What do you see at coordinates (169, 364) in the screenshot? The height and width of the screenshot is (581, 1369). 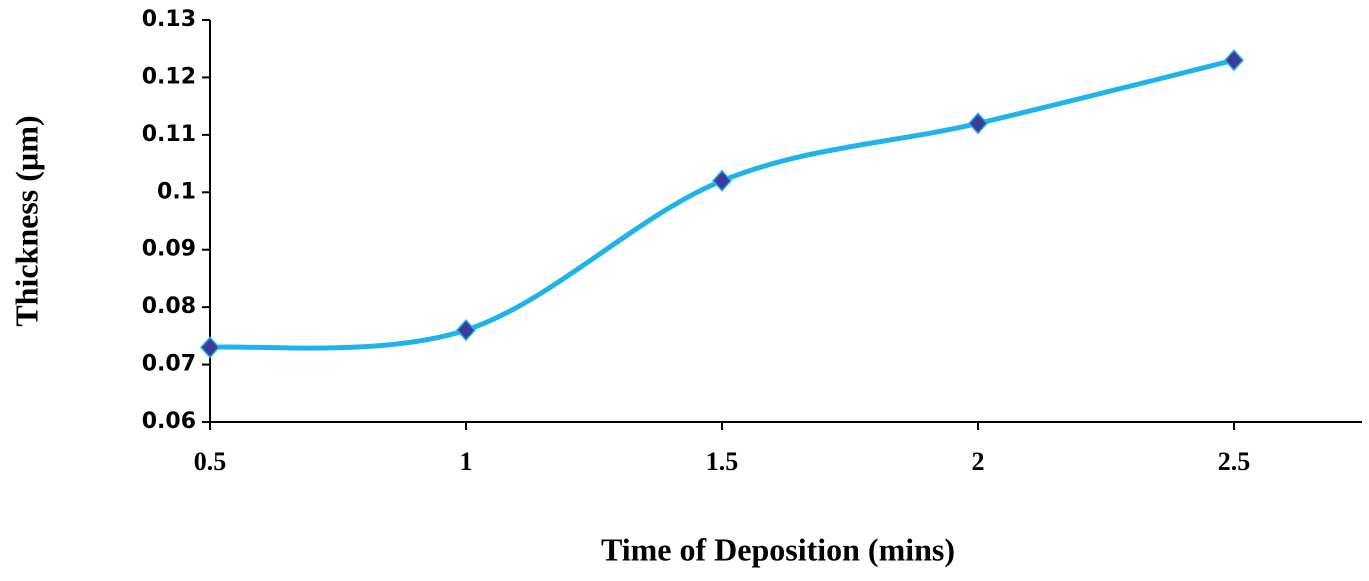 I see `y-tick-label: 0.07` at bounding box center [169, 364].